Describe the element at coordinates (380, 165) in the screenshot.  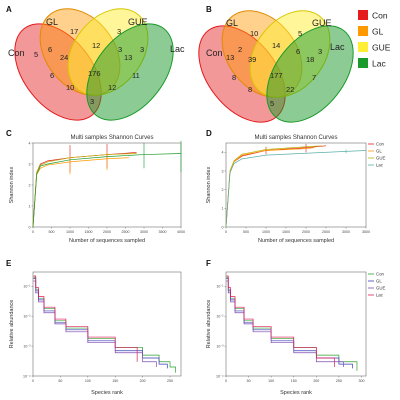
I see `legend-label-d-lac: Lac` at that location.